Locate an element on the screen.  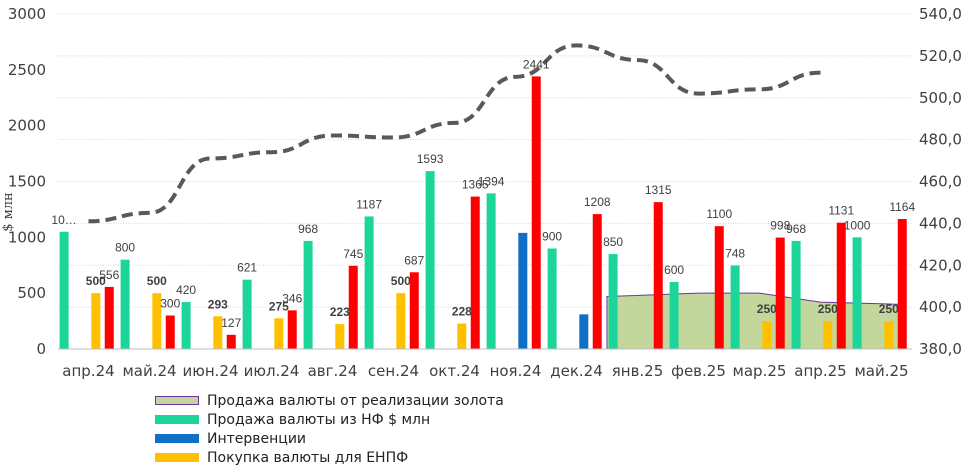
legend-swatch-enpf is located at coordinates (177, 457).